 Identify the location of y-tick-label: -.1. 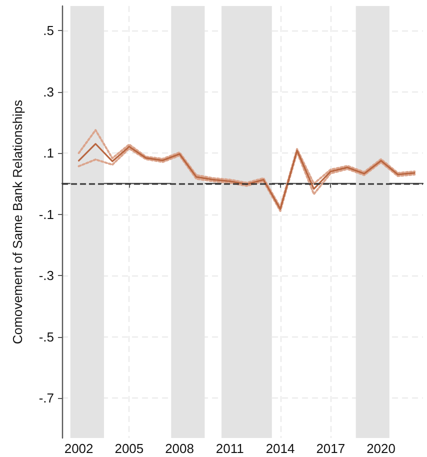
(46, 214).